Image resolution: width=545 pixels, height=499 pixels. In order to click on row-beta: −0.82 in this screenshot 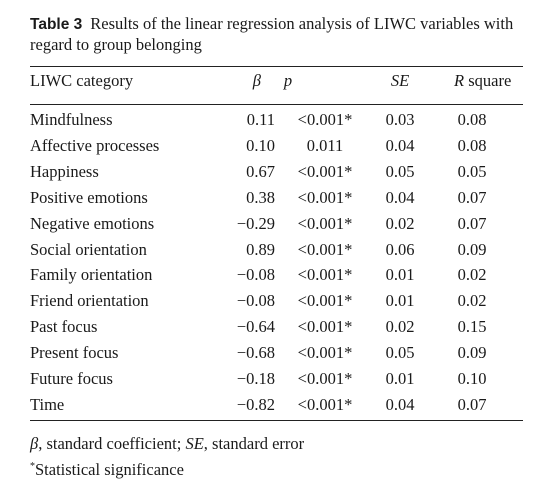, I will do `click(255, 404)`.